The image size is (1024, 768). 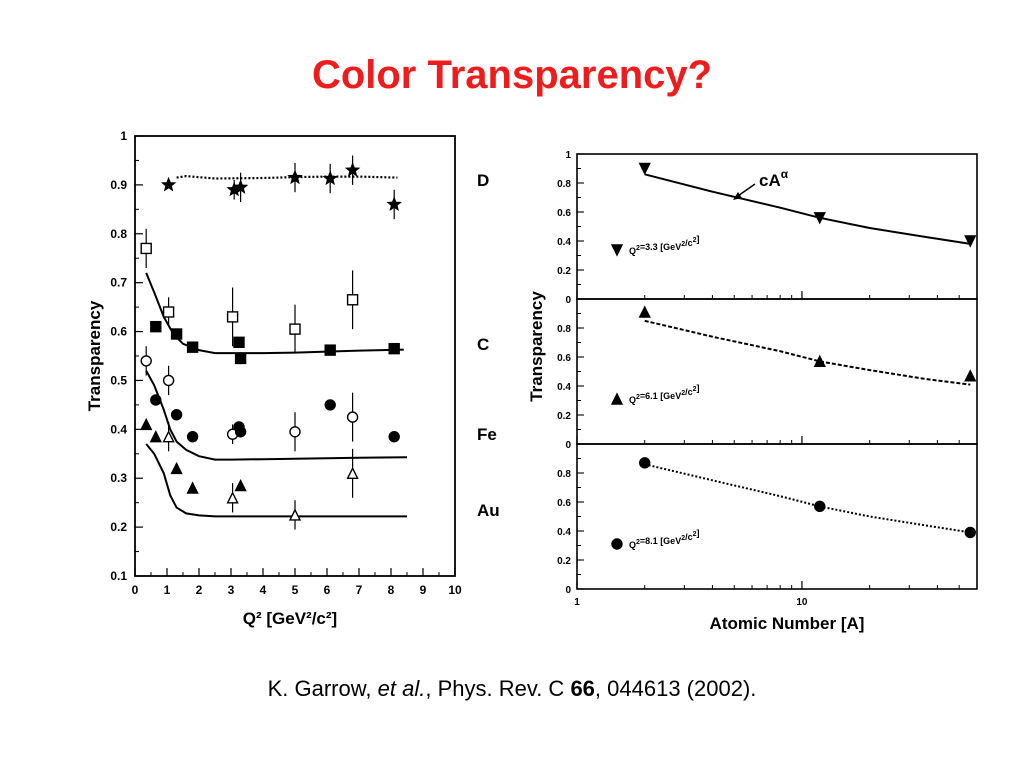 What do you see at coordinates (391, 590) in the screenshot?
I see `x-tick-label: 8` at bounding box center [391, 590].